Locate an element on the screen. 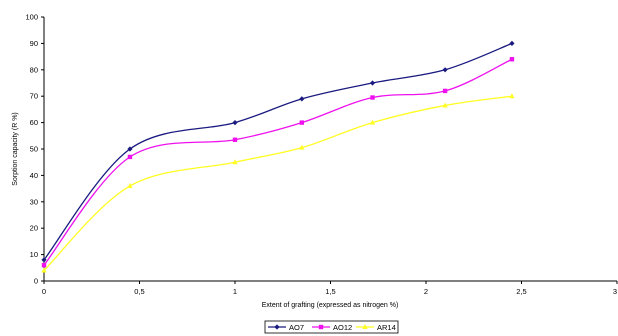 The height and width of the screenshot is (336, 618). y-tick-label: 30 is located at coordinates (34, 201).